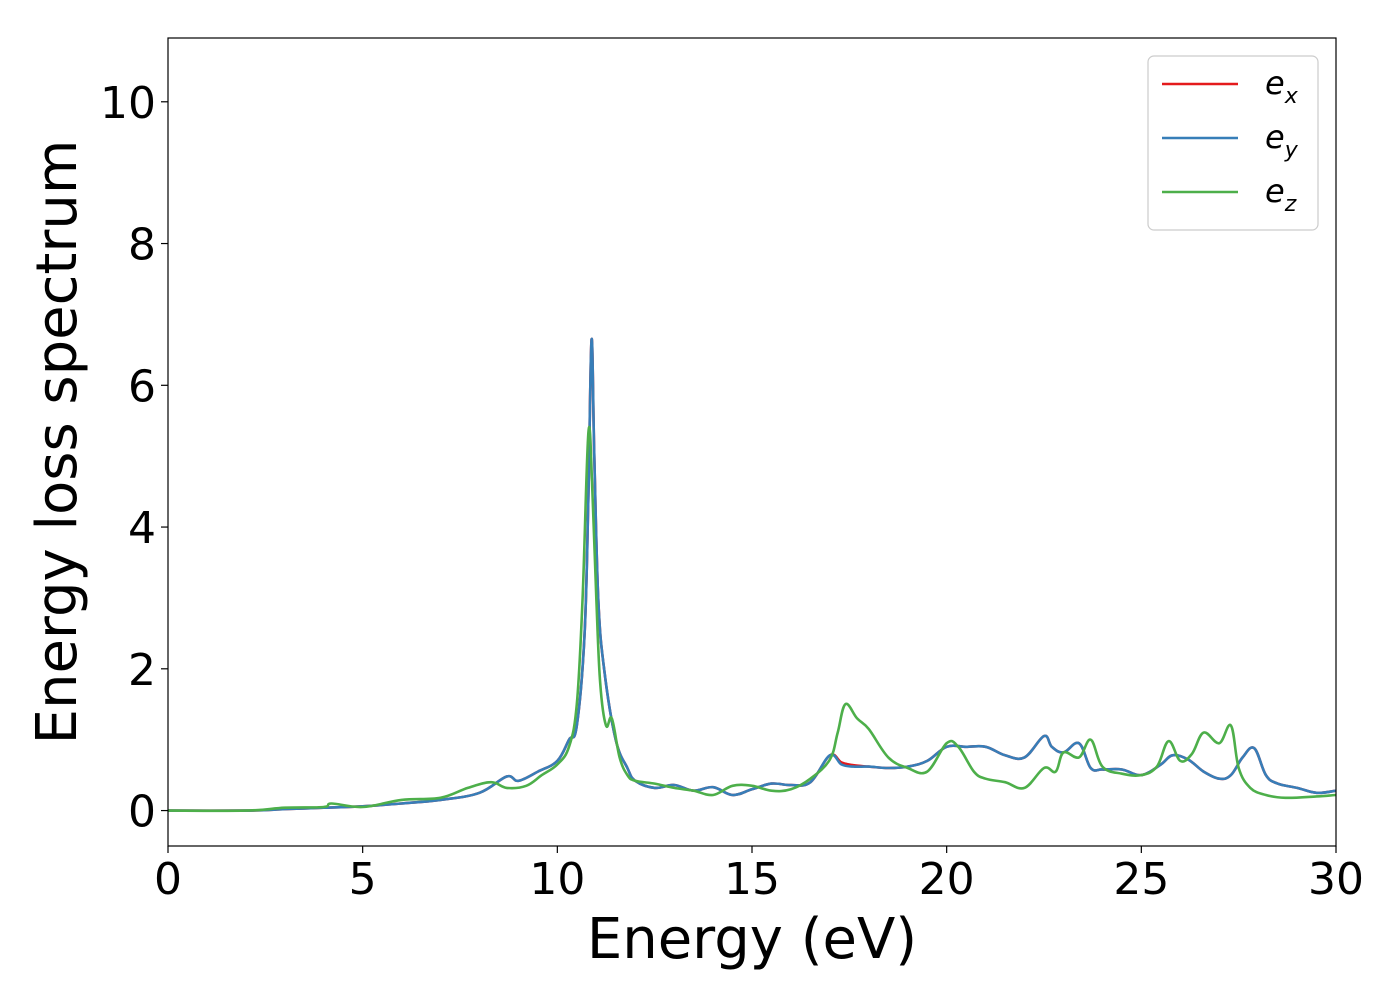  What do you see at coordinates (142, 386) in the screenshot?
I see `y-tick-label: 6` at bounding box center [142, 386].